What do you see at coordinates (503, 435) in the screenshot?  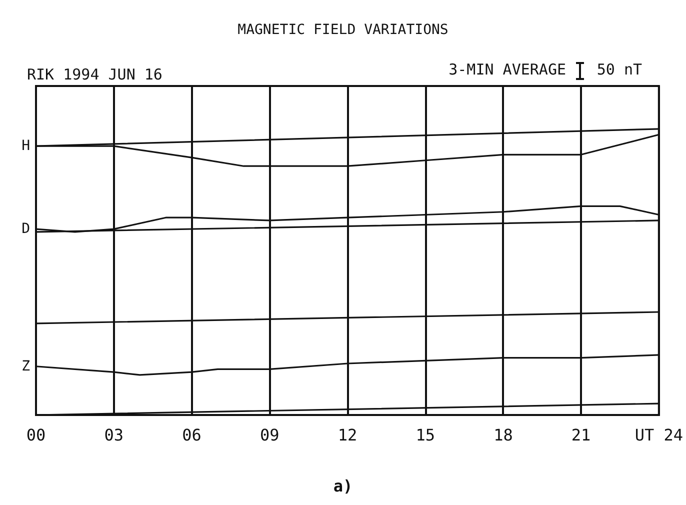 I see `x-tick-label: 18` at bounding box center [503, 435].